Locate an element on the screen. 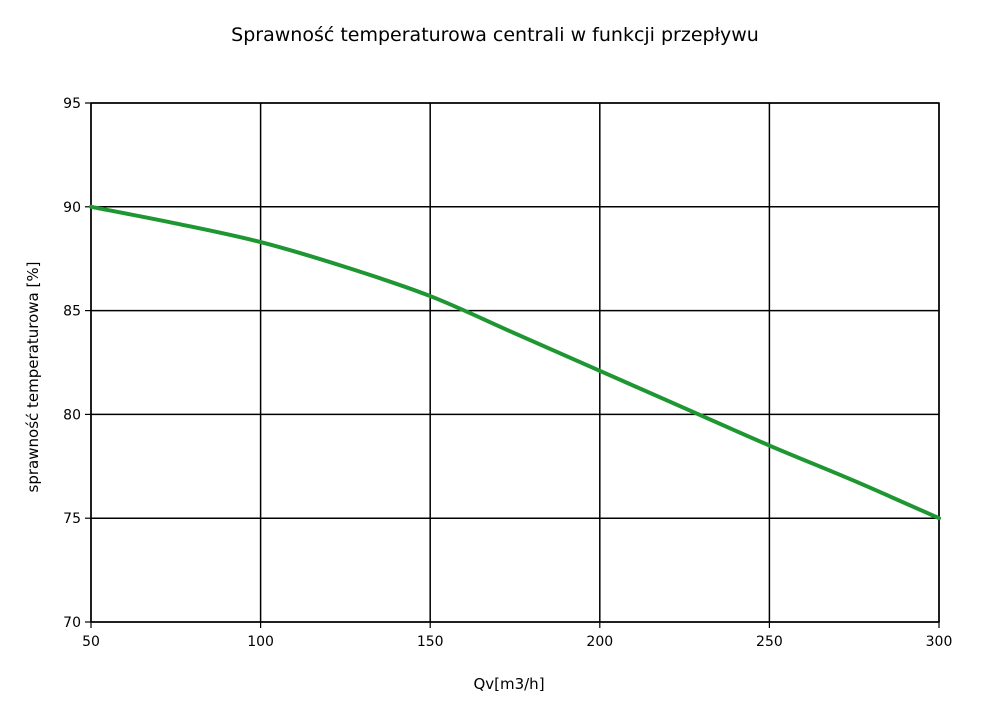 This screenshot has width=991, height=709. x-axis-label: Qv[m3/h] is located at coordinates (508, 684).